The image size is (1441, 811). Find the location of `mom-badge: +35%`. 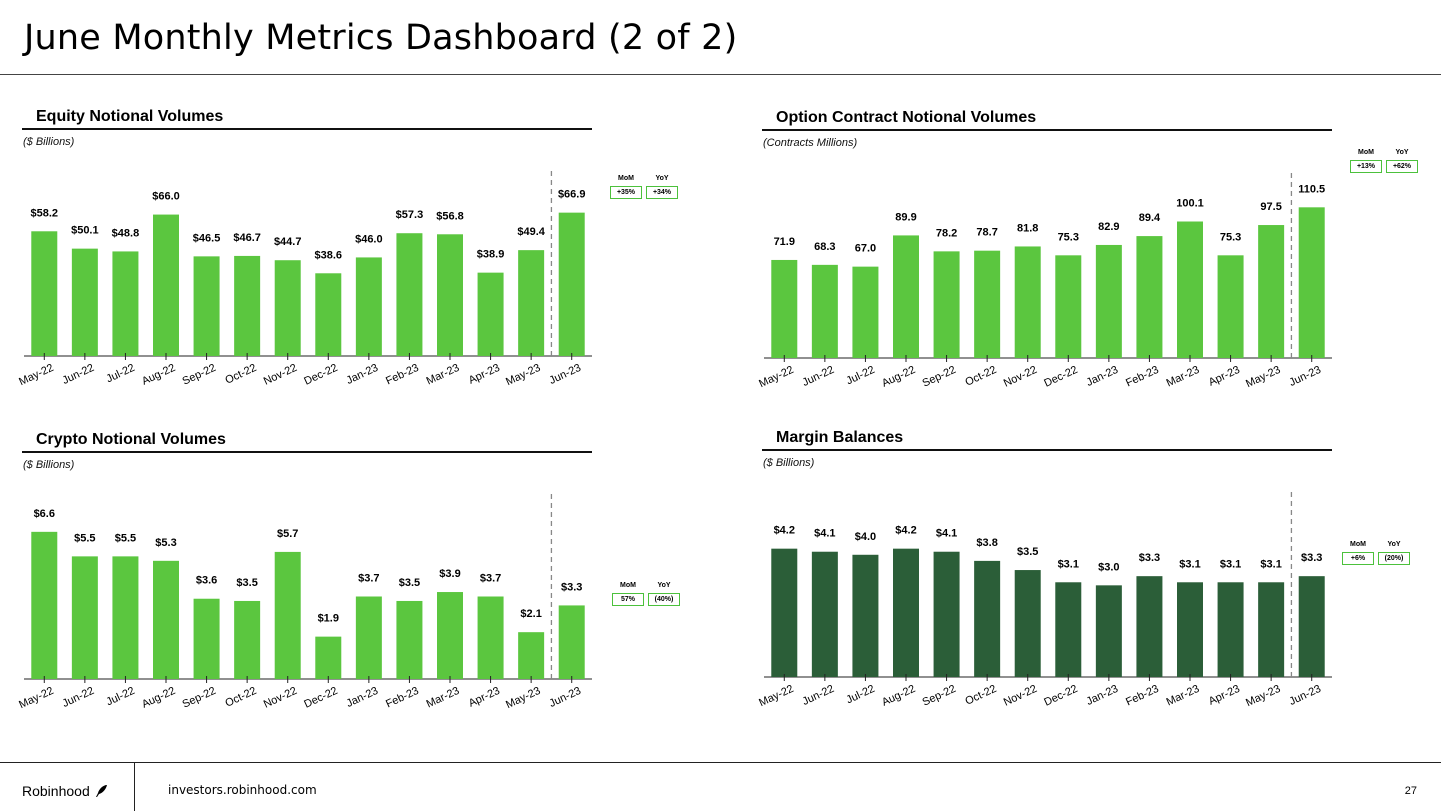

mom-badge: +35% is located at coordinates (626, 192).